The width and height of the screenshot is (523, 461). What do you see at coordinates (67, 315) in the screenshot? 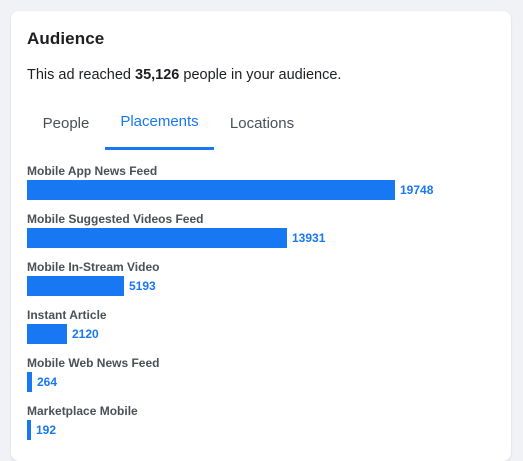
I see `placement-label: Instant Article` at bounding box center [67, 315].